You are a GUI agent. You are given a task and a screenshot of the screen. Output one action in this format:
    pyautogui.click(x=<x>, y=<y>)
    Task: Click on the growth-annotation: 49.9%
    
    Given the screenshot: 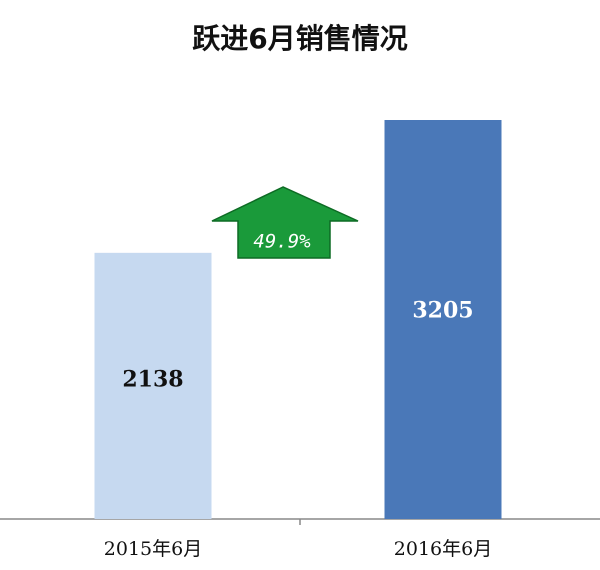 What is the action you would take?
    pyautogui.click(x=282, y=242)
    